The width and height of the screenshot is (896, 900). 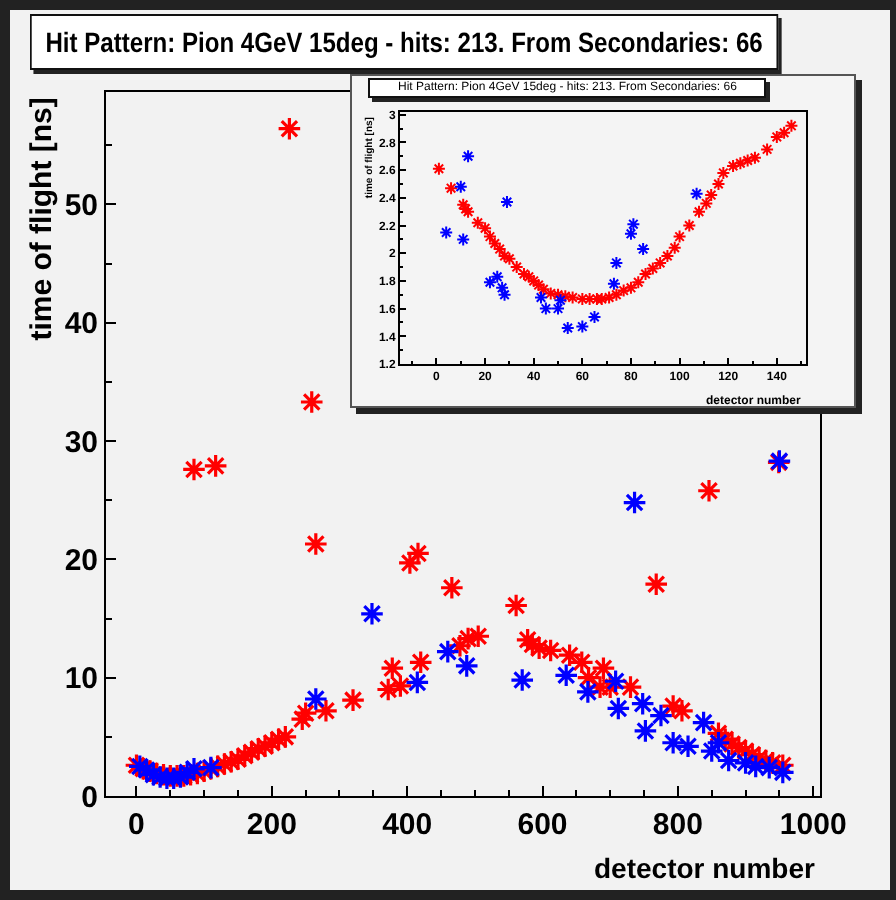 I want to click on y-tick-label: 40, so click(x=81, y=324).